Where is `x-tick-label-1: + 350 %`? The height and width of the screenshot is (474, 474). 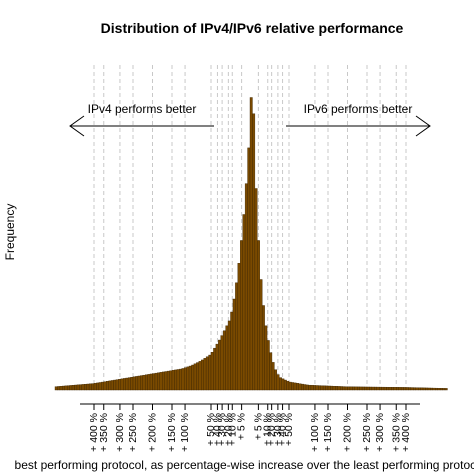 x-tick-label-1: + 350 % is located at coordinates (104, 432).